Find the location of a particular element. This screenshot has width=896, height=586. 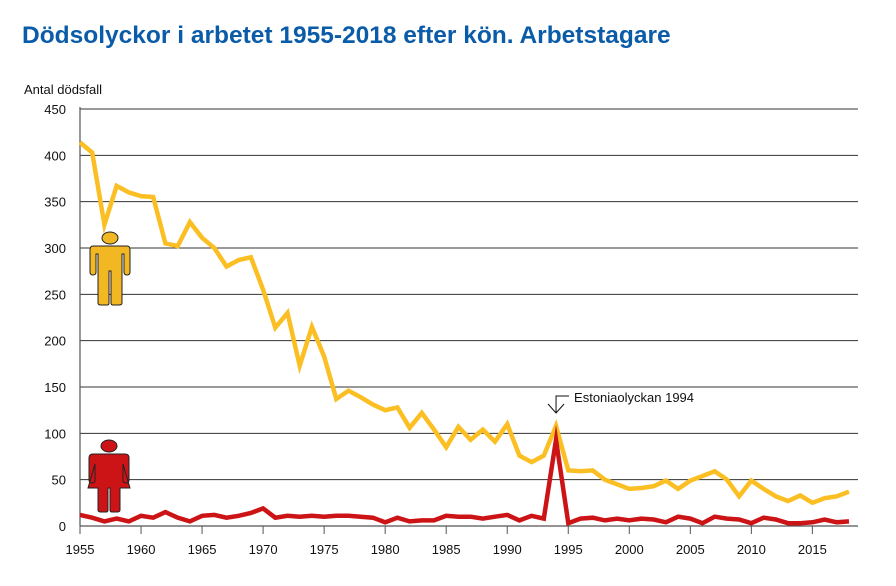

y-tick-label: 400 is located at coordinates (55, 155).